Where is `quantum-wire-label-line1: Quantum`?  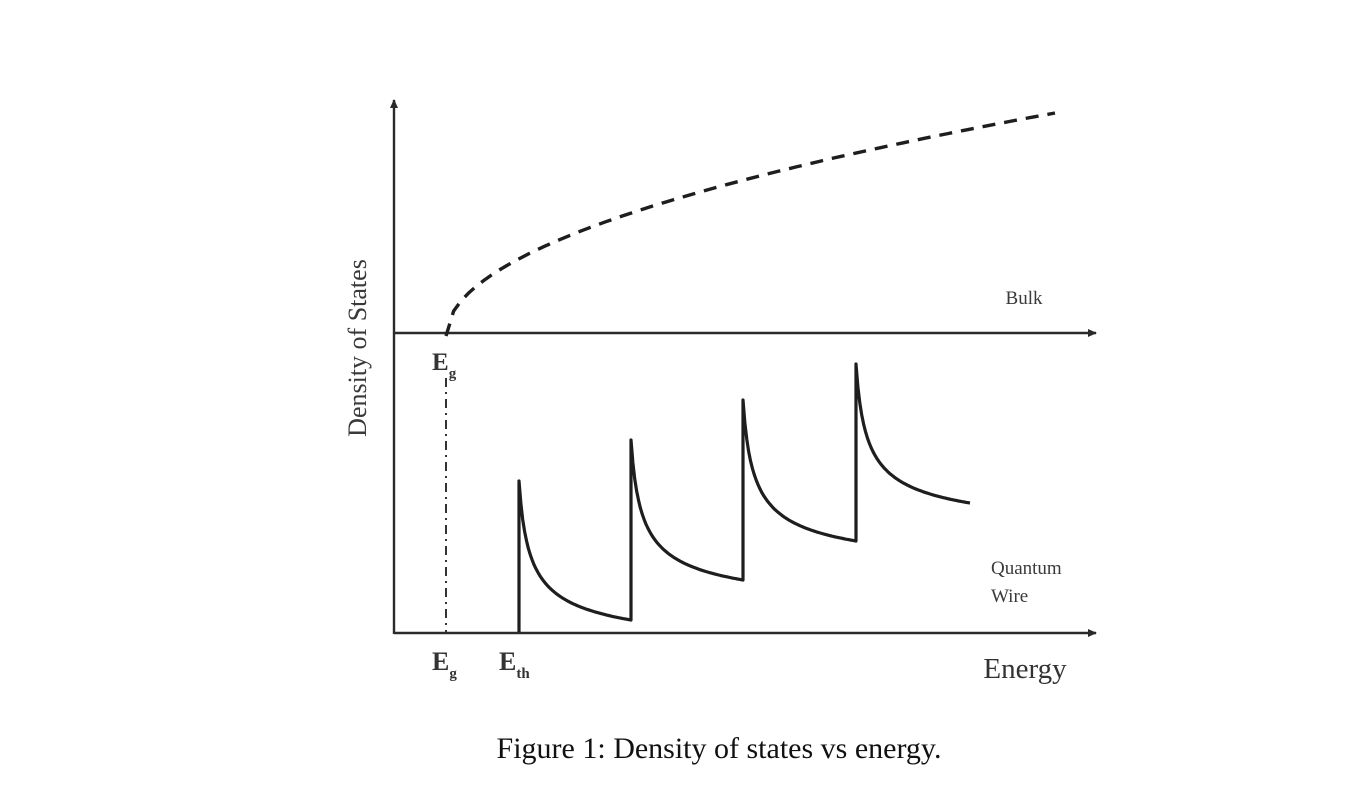
quantum-wire-label-line1: Quantum is located at coordinates (1026, 568).